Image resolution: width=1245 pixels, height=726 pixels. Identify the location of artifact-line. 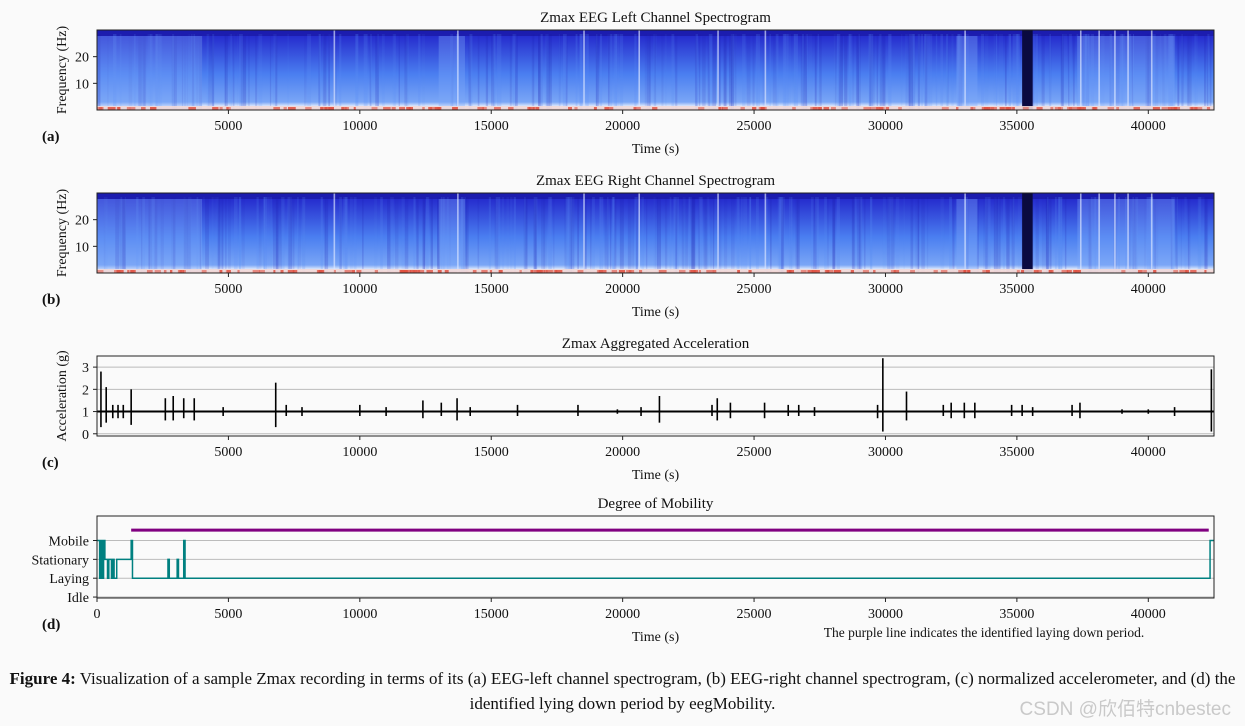
(718, 233).